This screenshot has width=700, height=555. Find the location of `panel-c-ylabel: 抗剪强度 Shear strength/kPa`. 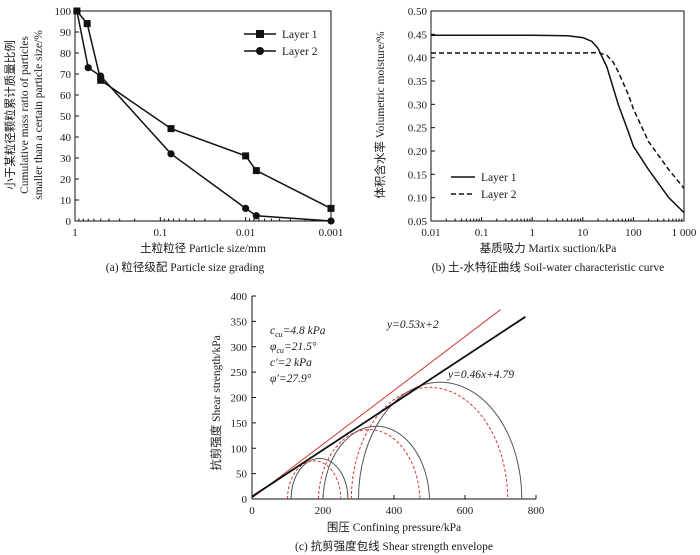

panel-c-ylabel: 抗剪强度 Shear strength/kPa is located at coordinates (216, 402).